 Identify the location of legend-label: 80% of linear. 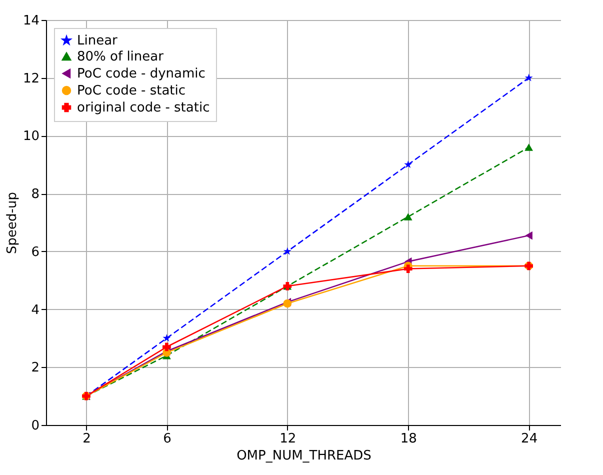
(120, 57).